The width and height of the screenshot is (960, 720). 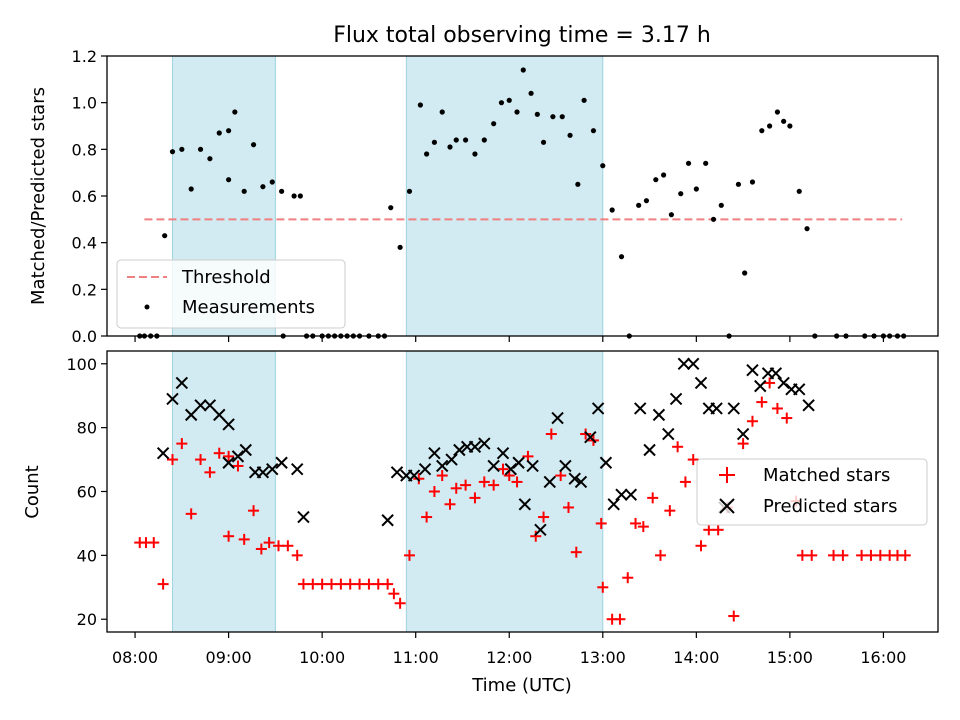 I want to click on legend-threshold-label: Threshold, so click(x=226, y=277).